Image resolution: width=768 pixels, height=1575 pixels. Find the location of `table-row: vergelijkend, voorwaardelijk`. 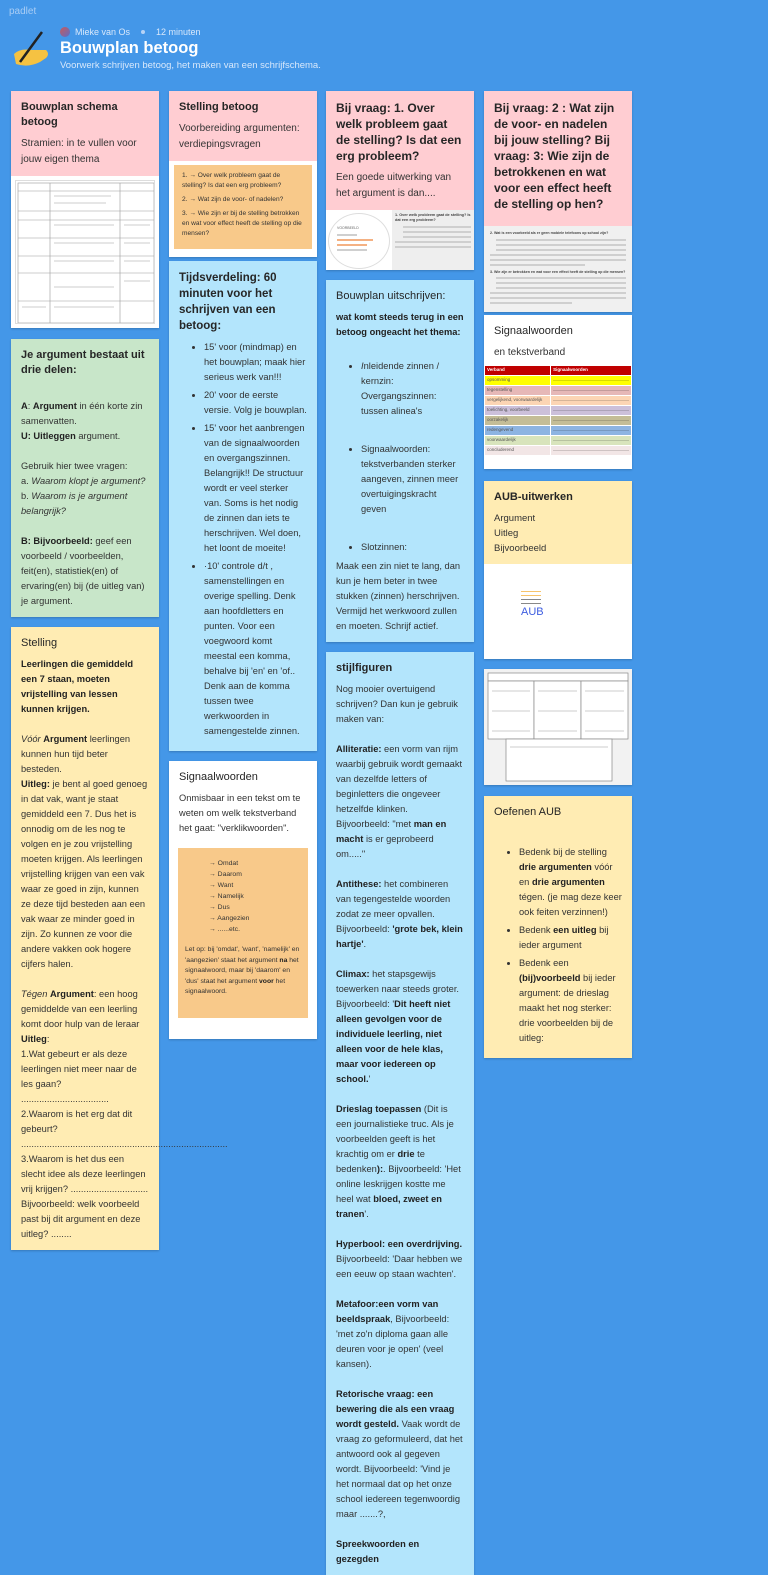

table-row: vergelijkend, voorwaardelijk is located at coordinates (557, 401).